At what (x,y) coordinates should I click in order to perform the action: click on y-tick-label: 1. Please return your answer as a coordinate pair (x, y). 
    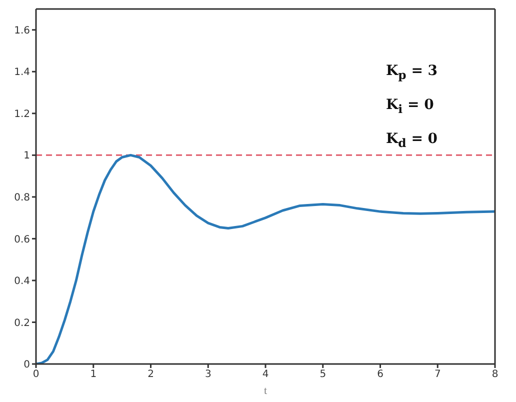
    Looking at the image, I should click on (27, 156).